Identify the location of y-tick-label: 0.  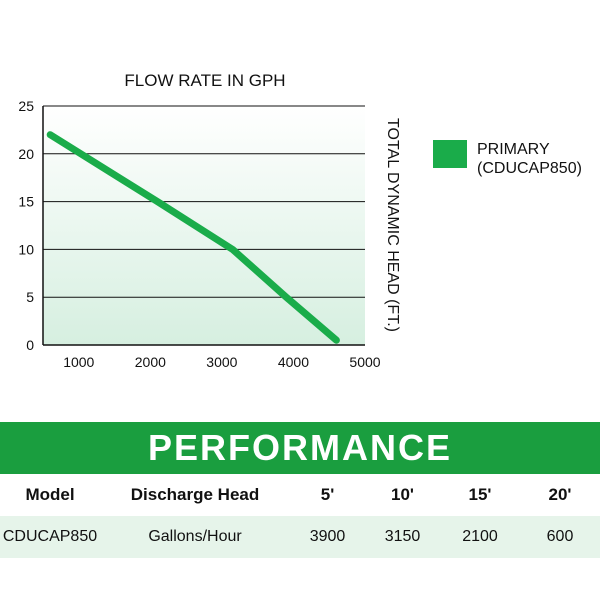
(30, 345).